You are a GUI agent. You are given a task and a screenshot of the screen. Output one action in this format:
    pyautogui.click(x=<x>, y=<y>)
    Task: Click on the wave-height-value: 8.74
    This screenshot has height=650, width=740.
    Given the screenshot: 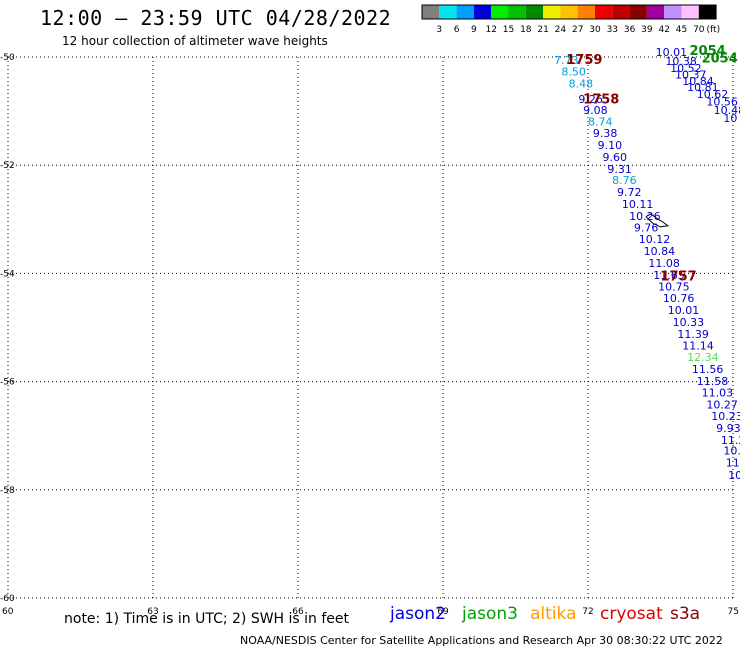 What is the action you would take?
    pyautogui.click(x=600, y=122)
    